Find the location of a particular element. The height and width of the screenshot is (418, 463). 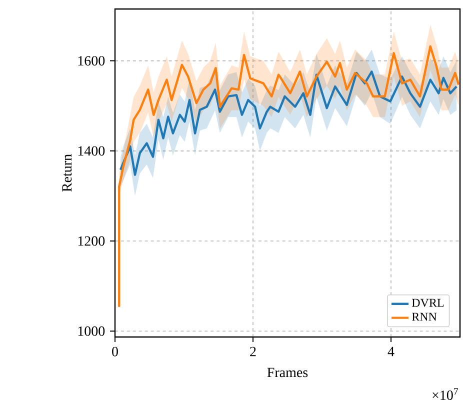

text: ×10$^{7}$ is located at coordinates (445, 394).